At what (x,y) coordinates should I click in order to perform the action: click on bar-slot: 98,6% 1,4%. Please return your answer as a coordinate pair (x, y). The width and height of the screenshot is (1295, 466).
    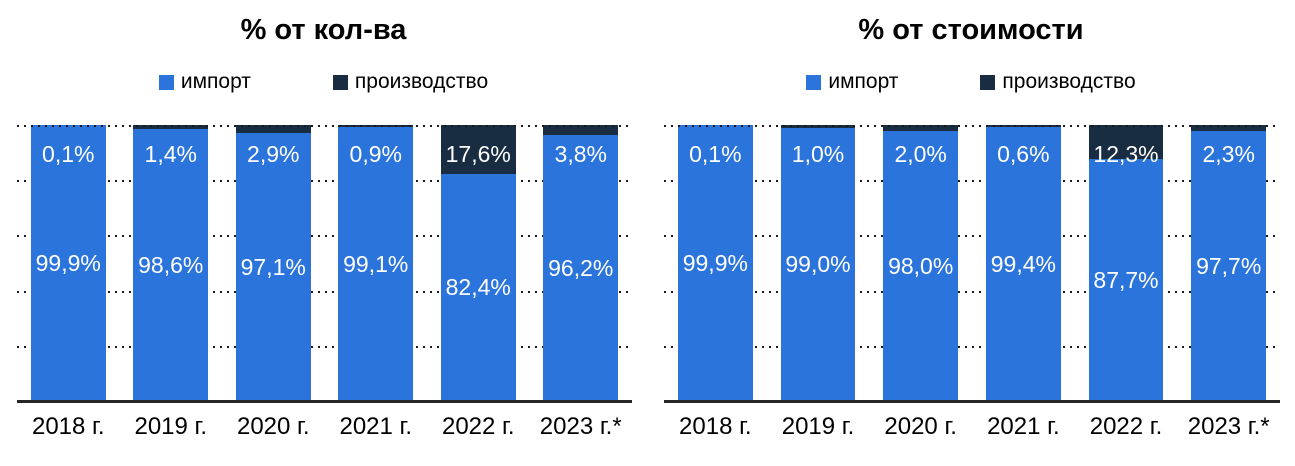
    Looking at the image, I should click on (171, 263).